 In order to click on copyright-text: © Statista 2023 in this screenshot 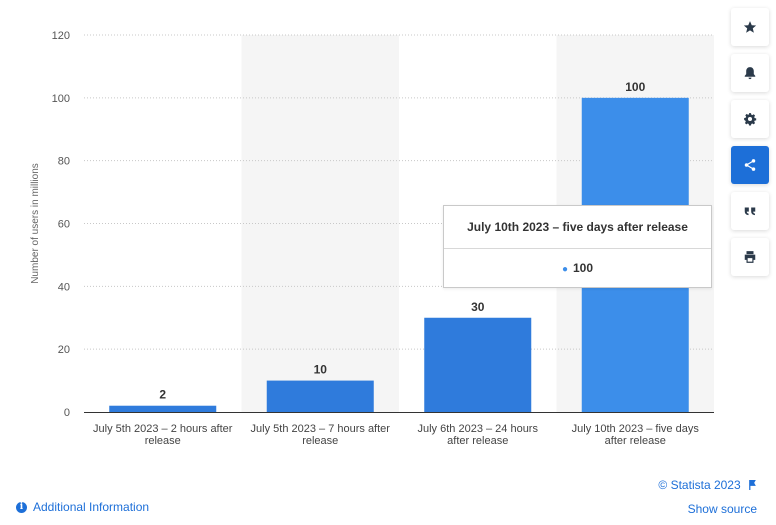, I will do `click(699, 485)`.